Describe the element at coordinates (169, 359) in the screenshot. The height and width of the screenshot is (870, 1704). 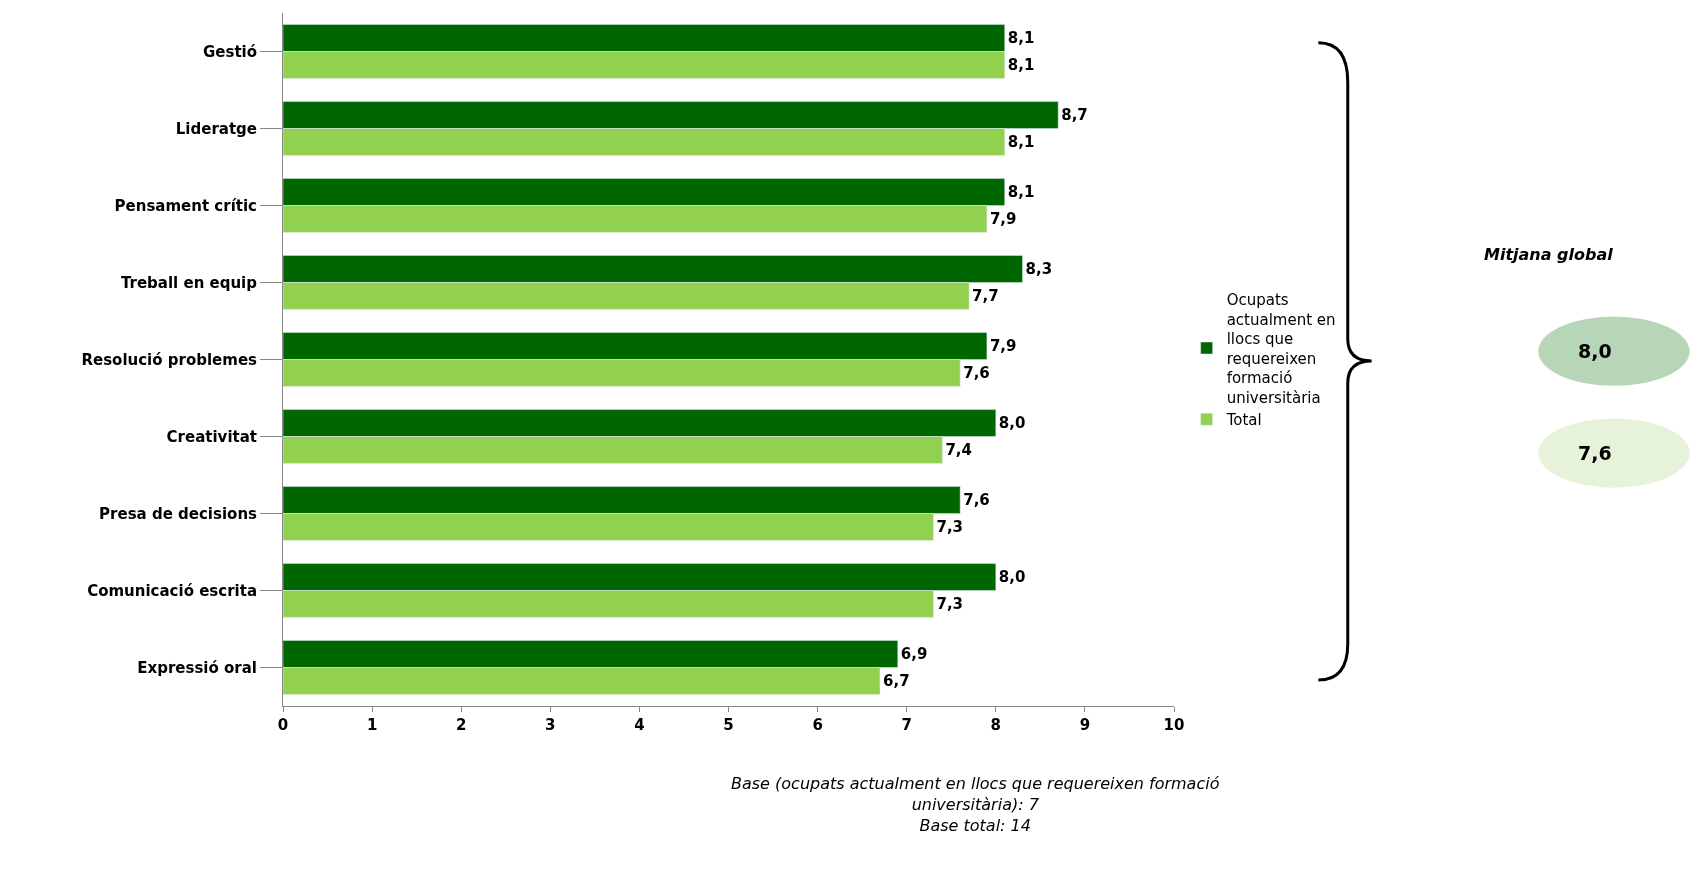
I see `y-tick-label: Resolució problemes` at that location.